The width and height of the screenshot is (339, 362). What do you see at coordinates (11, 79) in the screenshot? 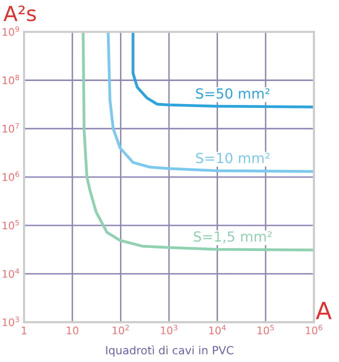
I see `y-tick-label: 10$^{8}$` at bounding box center [11, 79].